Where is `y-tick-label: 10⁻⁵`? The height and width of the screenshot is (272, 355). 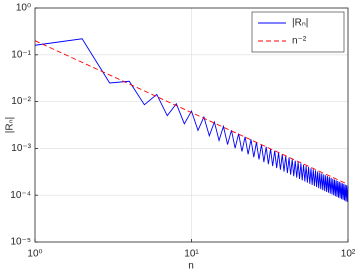 y-tick-label: 10⁻⁵ is located at coordinates (20, 242).